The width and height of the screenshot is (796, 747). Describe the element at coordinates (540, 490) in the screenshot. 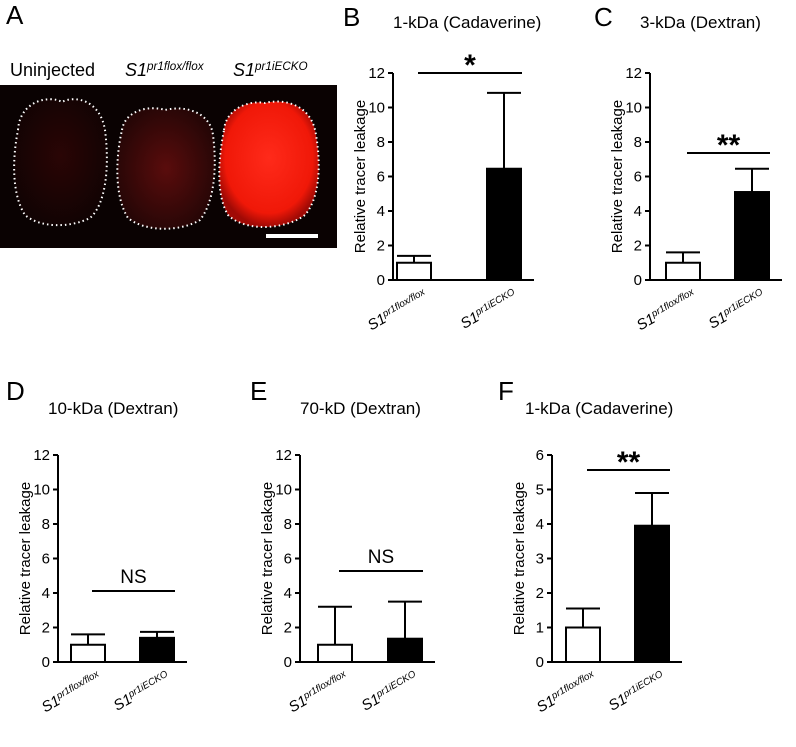

I see `y-tick-label: 5` at that location.